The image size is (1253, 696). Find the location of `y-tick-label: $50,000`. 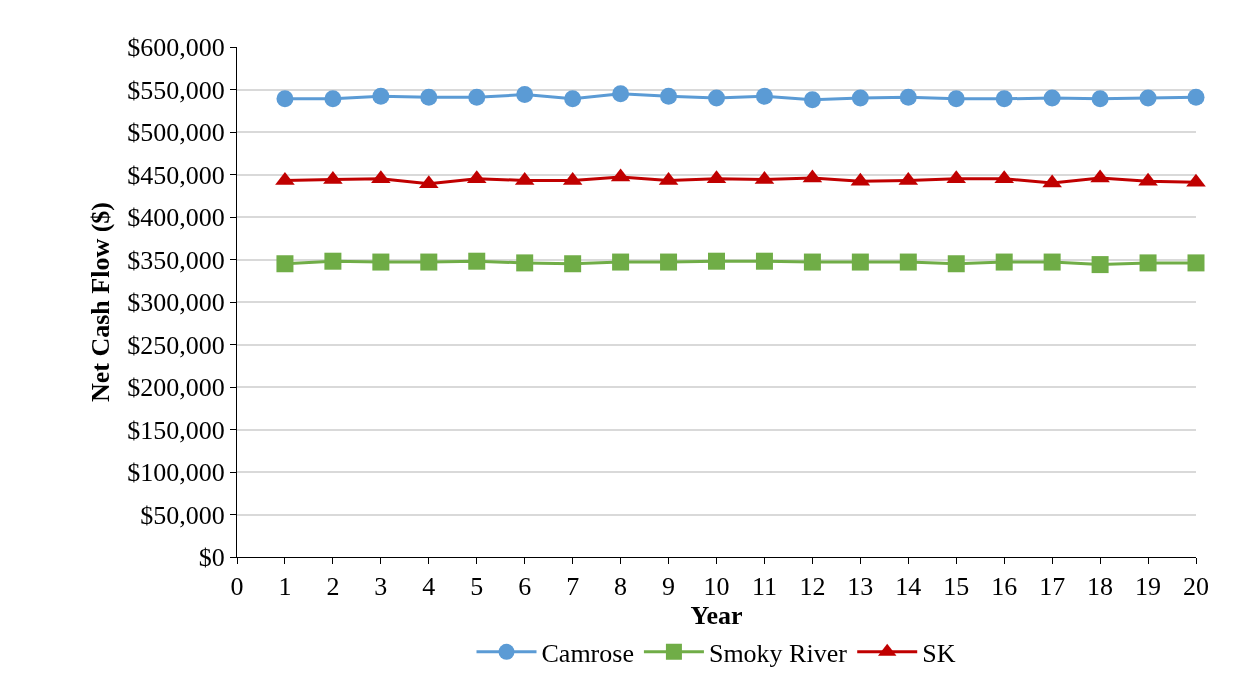

y-tick-label: $50,000 is located at coordinates (182, 515).